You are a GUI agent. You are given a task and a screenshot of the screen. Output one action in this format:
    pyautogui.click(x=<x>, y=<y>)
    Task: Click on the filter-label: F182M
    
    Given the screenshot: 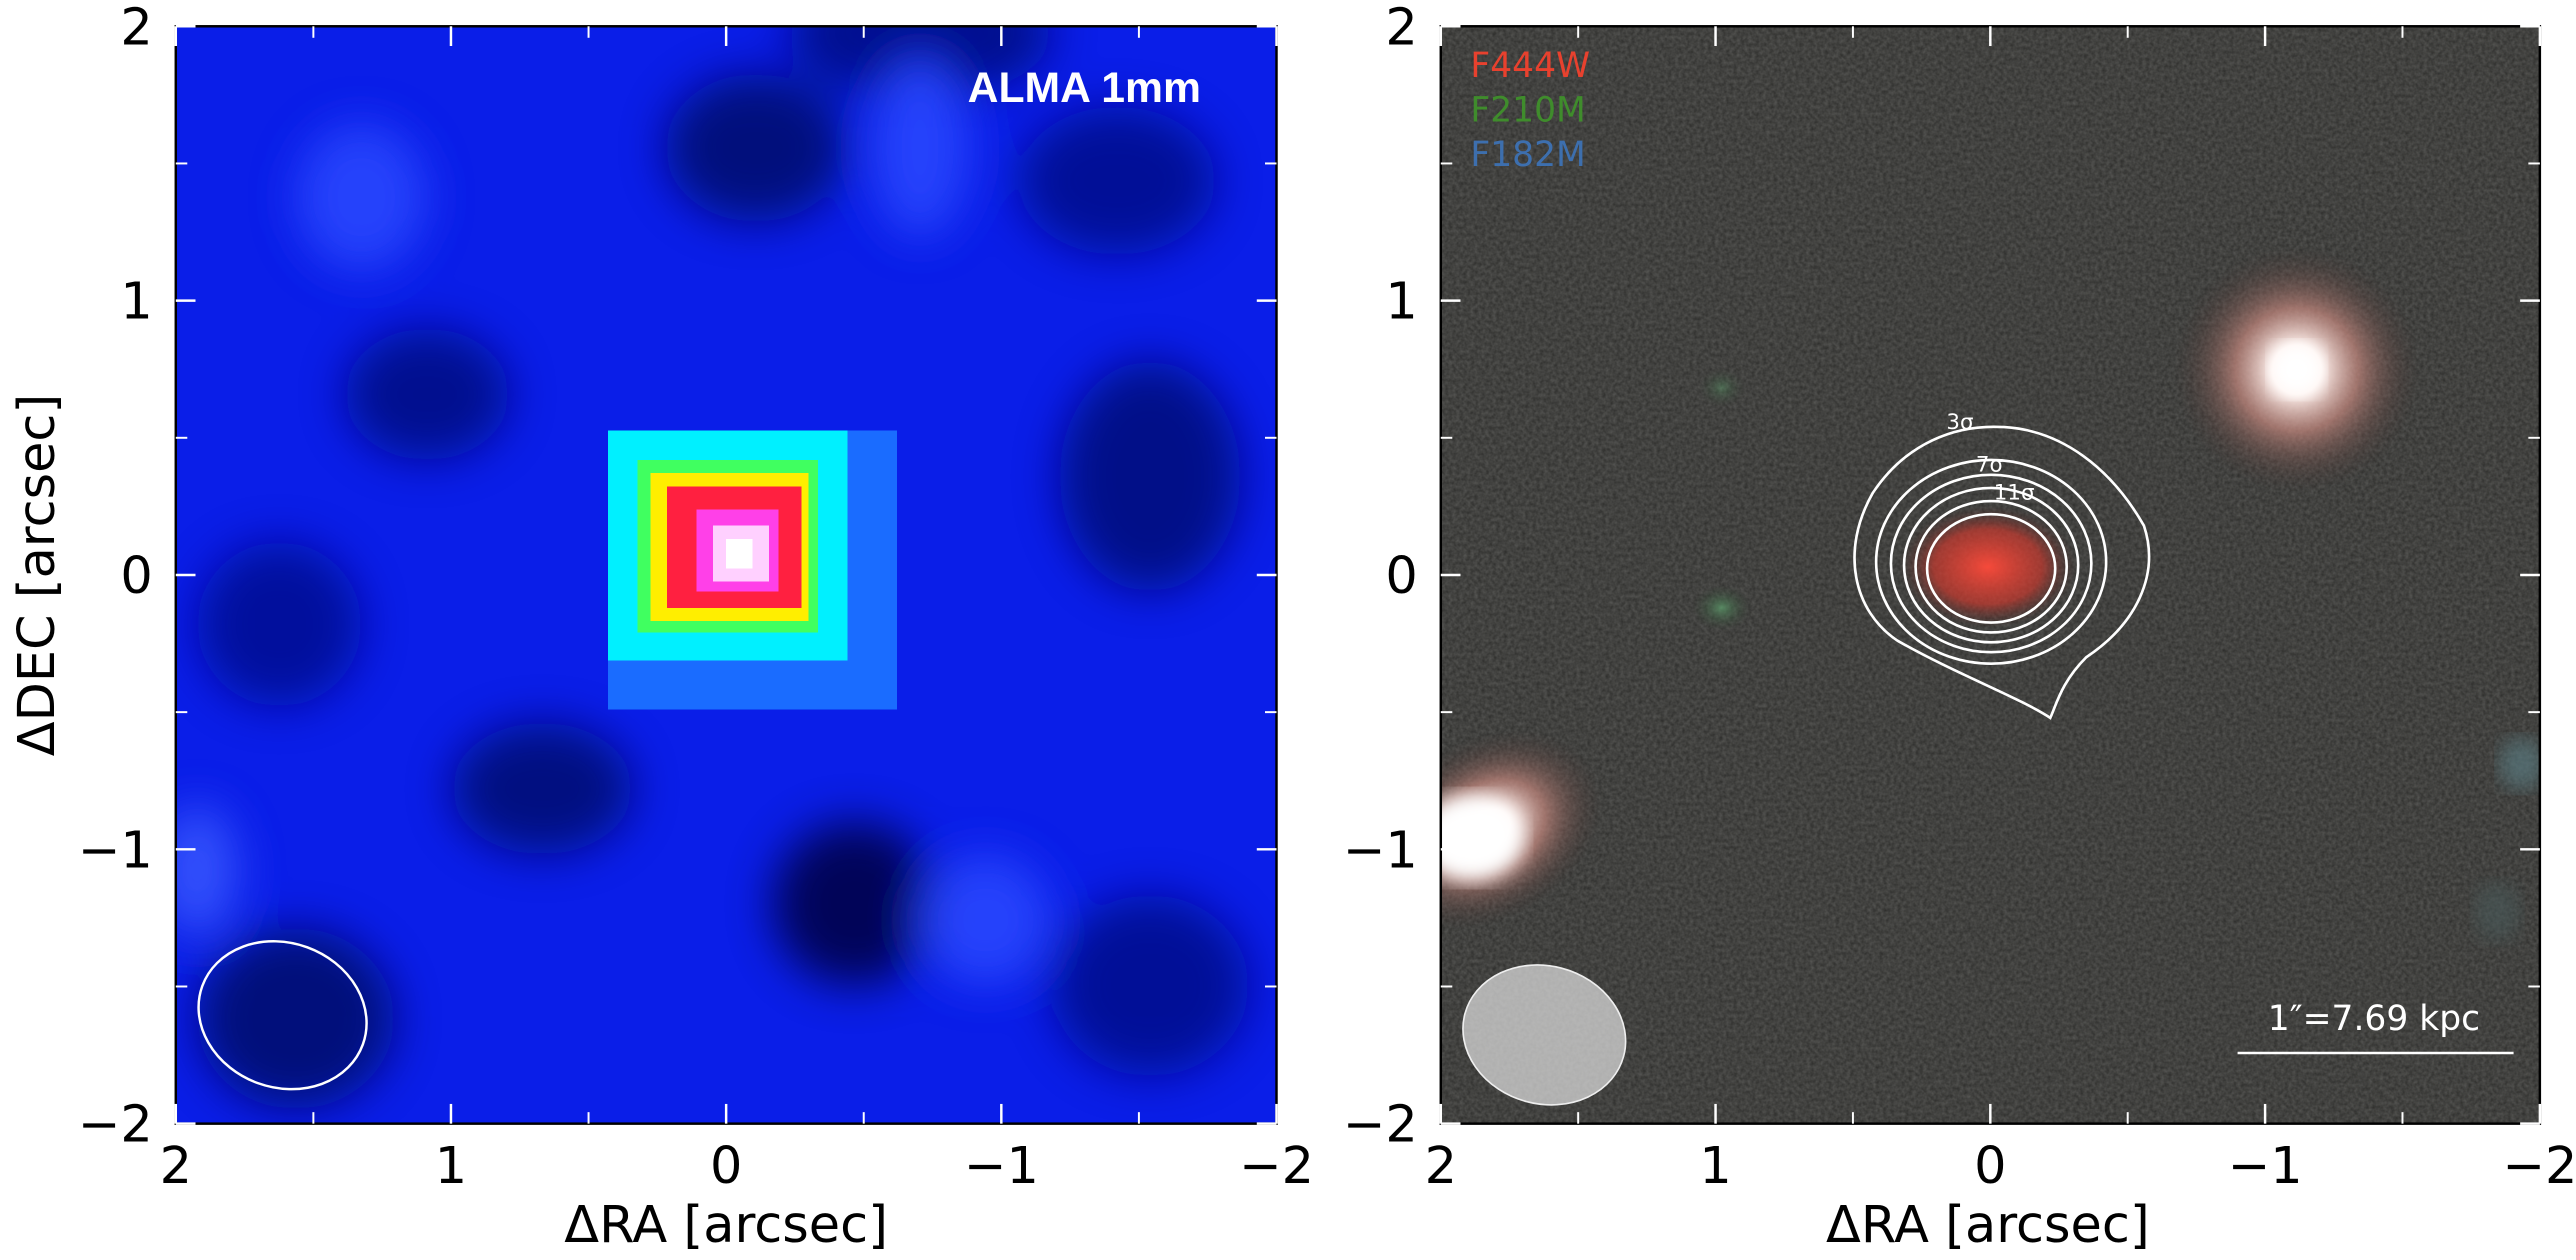 What is the action you would take?
    pyautogui.click(x=1527, y=155)
    